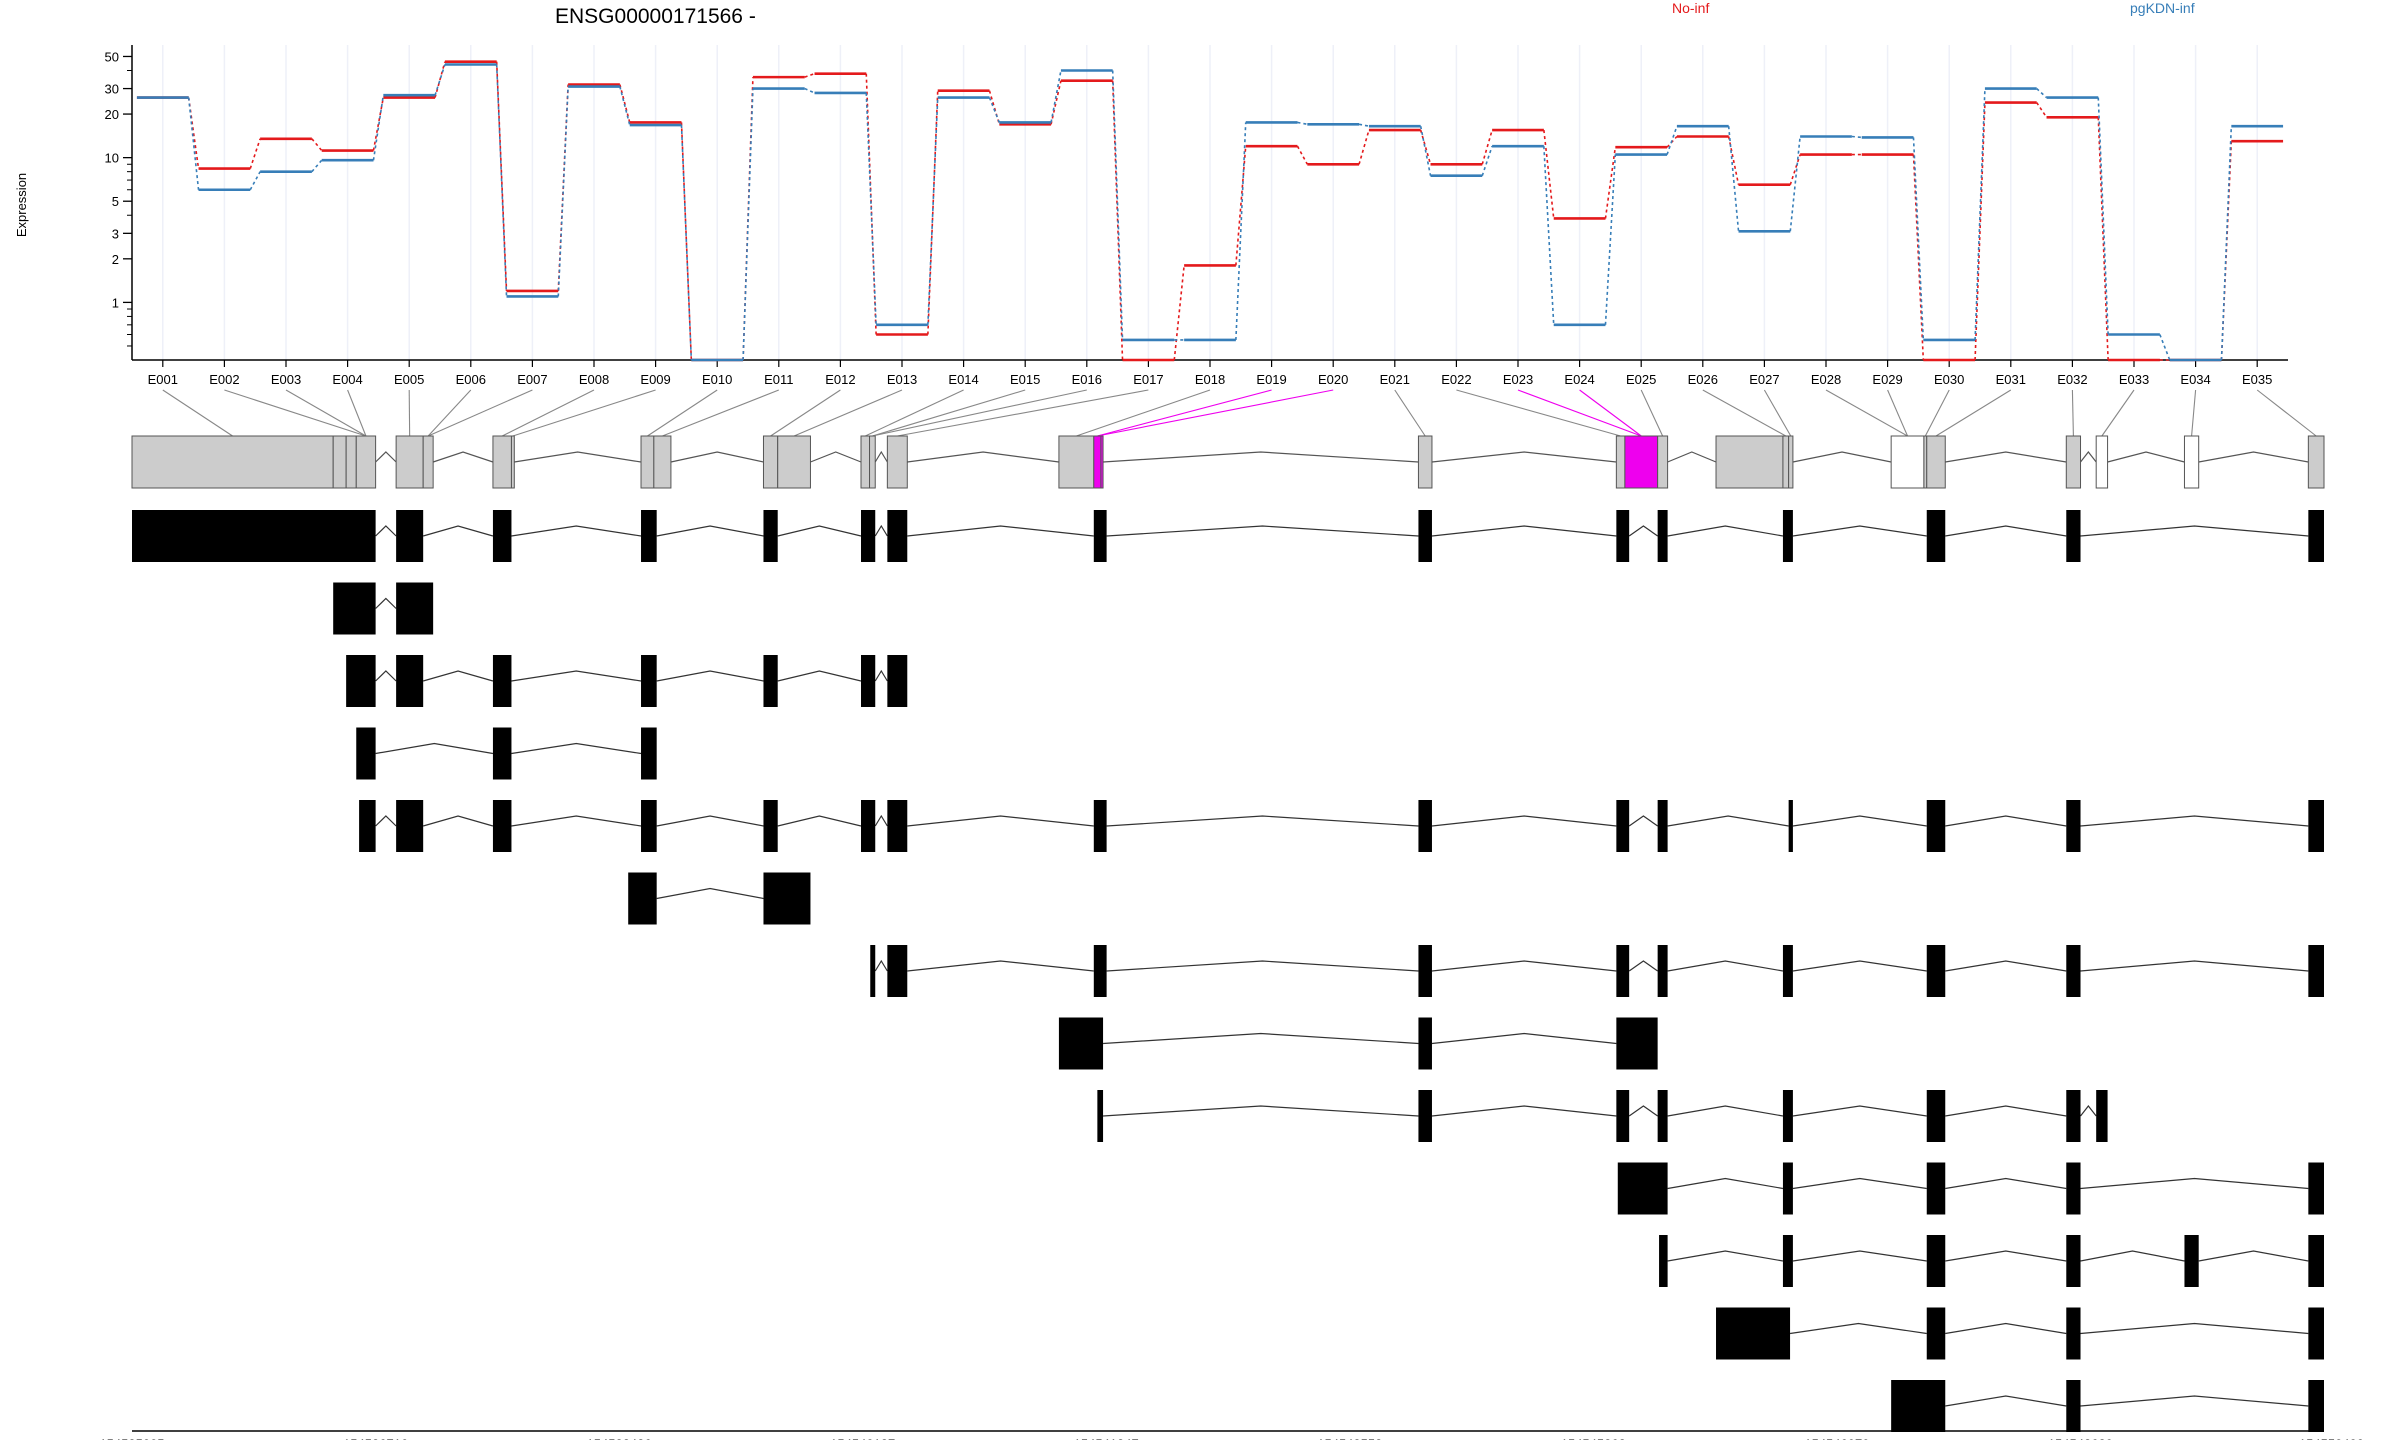 The width and height of the screenshot is (2400, 1440). Describe the element at coordinates (1333, 379) in the screenshot. I see `x-tick-label: E020` at that location.